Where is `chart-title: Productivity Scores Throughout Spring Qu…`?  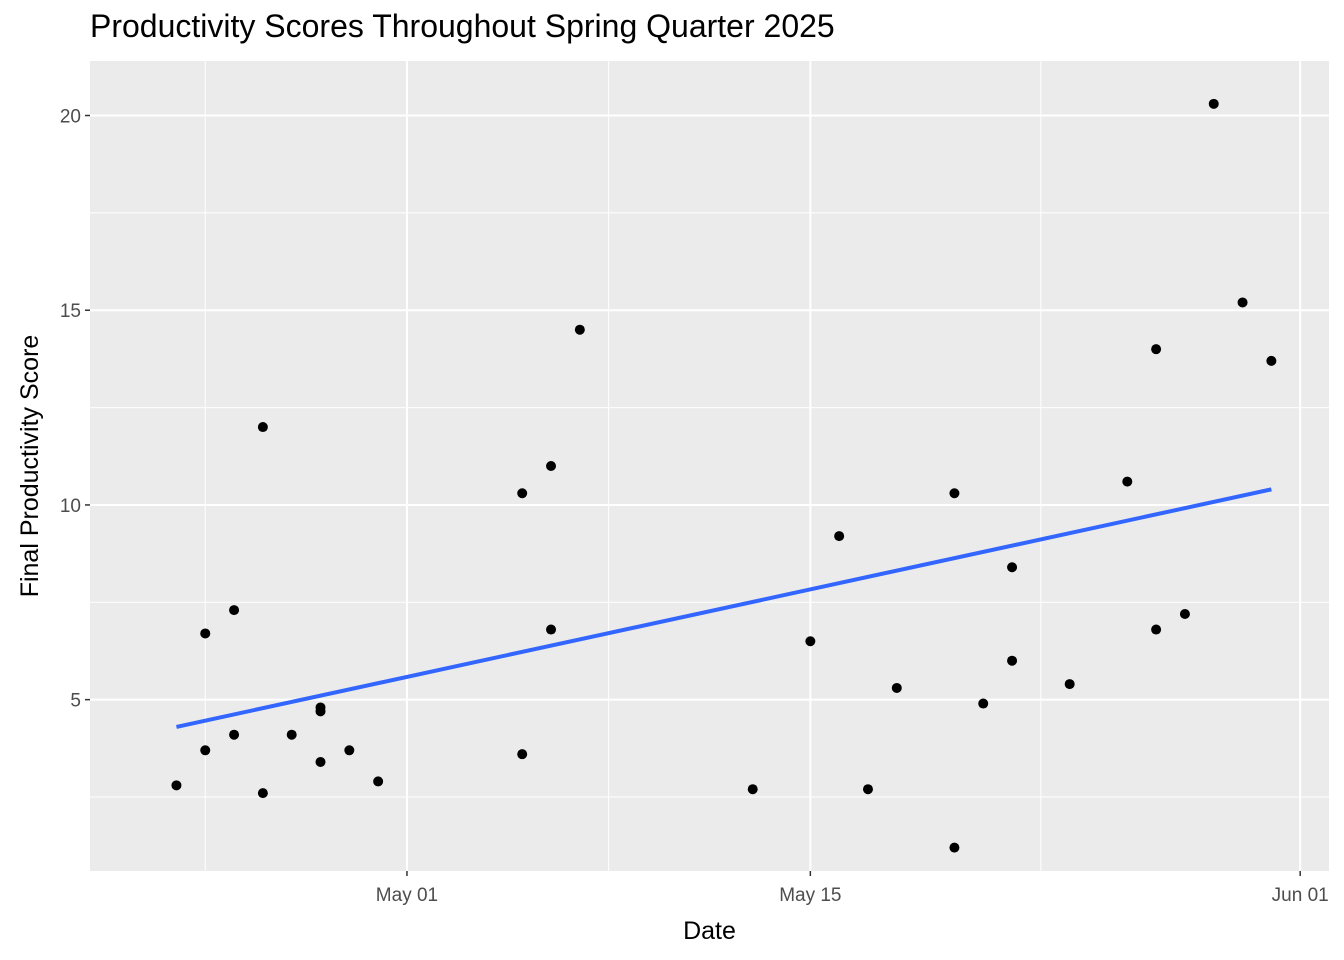 chart-title: Productivity Scores Throughout Spring Qu… is located at coordinates (462, 26).